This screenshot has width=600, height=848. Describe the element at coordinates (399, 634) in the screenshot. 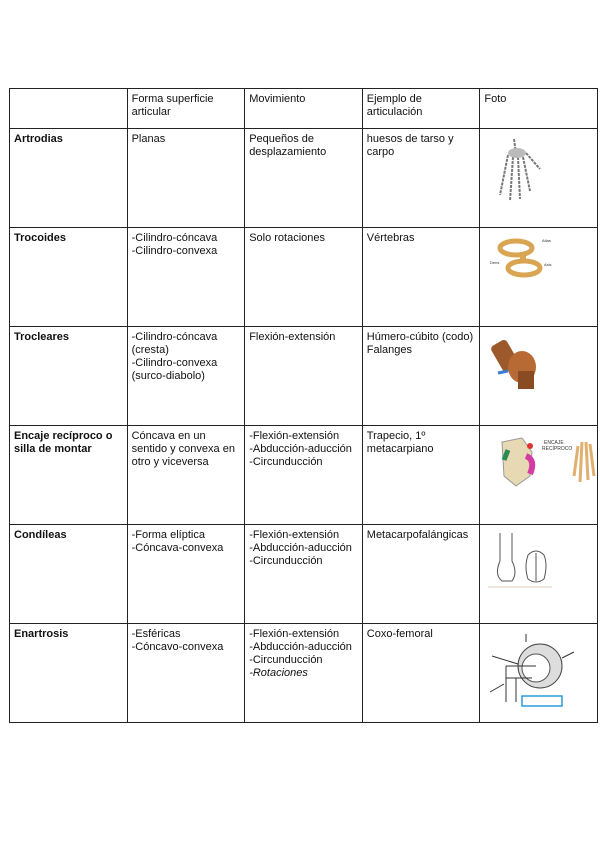

I see `ejemplo-line: Coxo-femoral` at that location.